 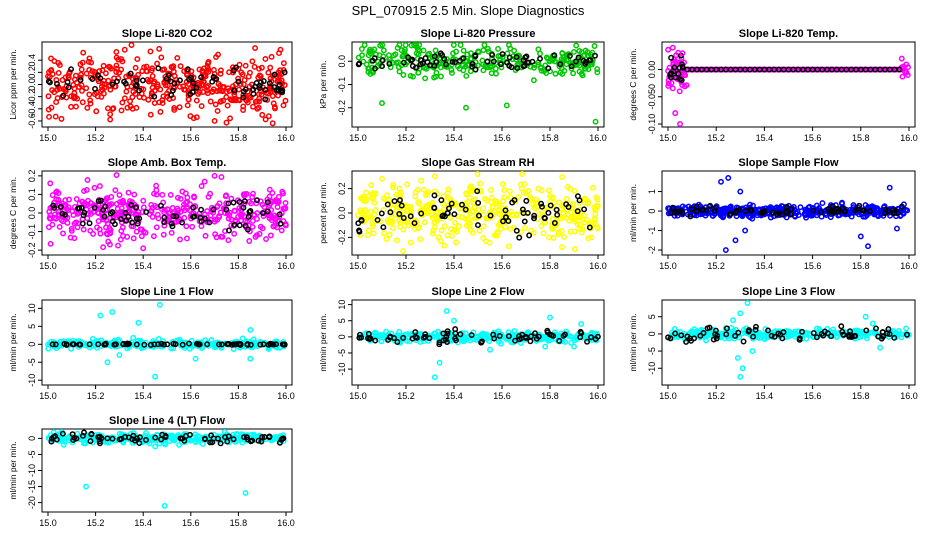 What do you see at coordinates (286, 523) in the screenshot?
I see `x-tick-label: 16.0` at bounding box center [286, 523].